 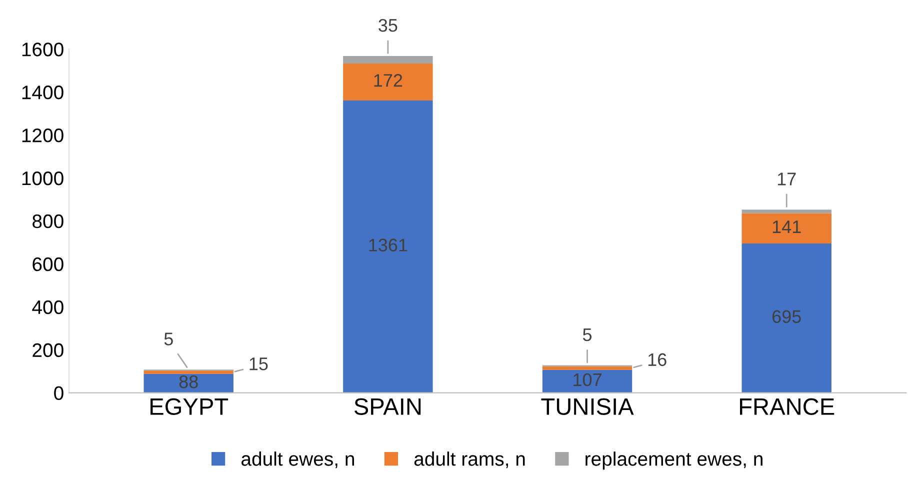 I want to click on data-label: 107, so click(x=588, y=379).